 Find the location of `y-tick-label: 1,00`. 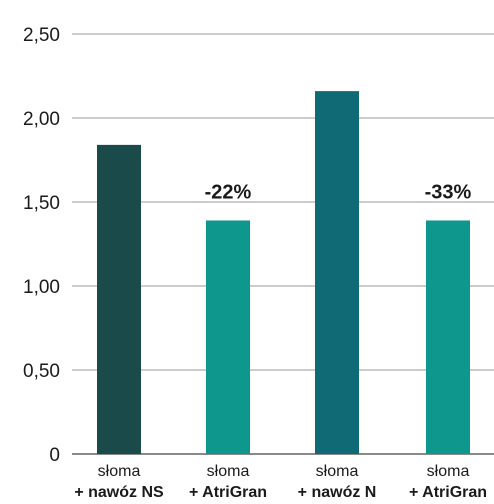

y-tick-label: 1,00 is located at coordinates (41, 287).